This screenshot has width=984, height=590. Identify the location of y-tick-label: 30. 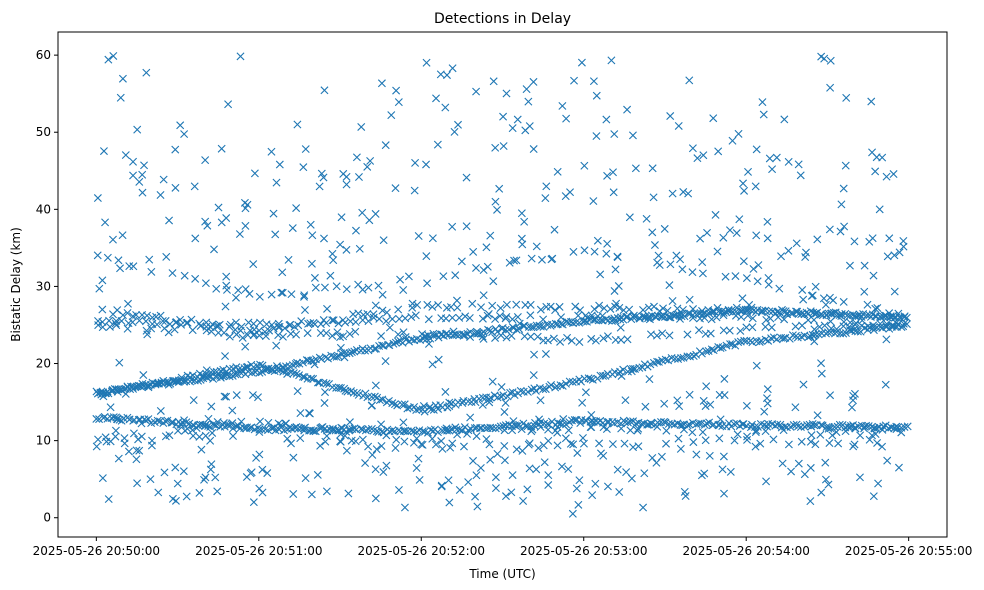
(43, 286).